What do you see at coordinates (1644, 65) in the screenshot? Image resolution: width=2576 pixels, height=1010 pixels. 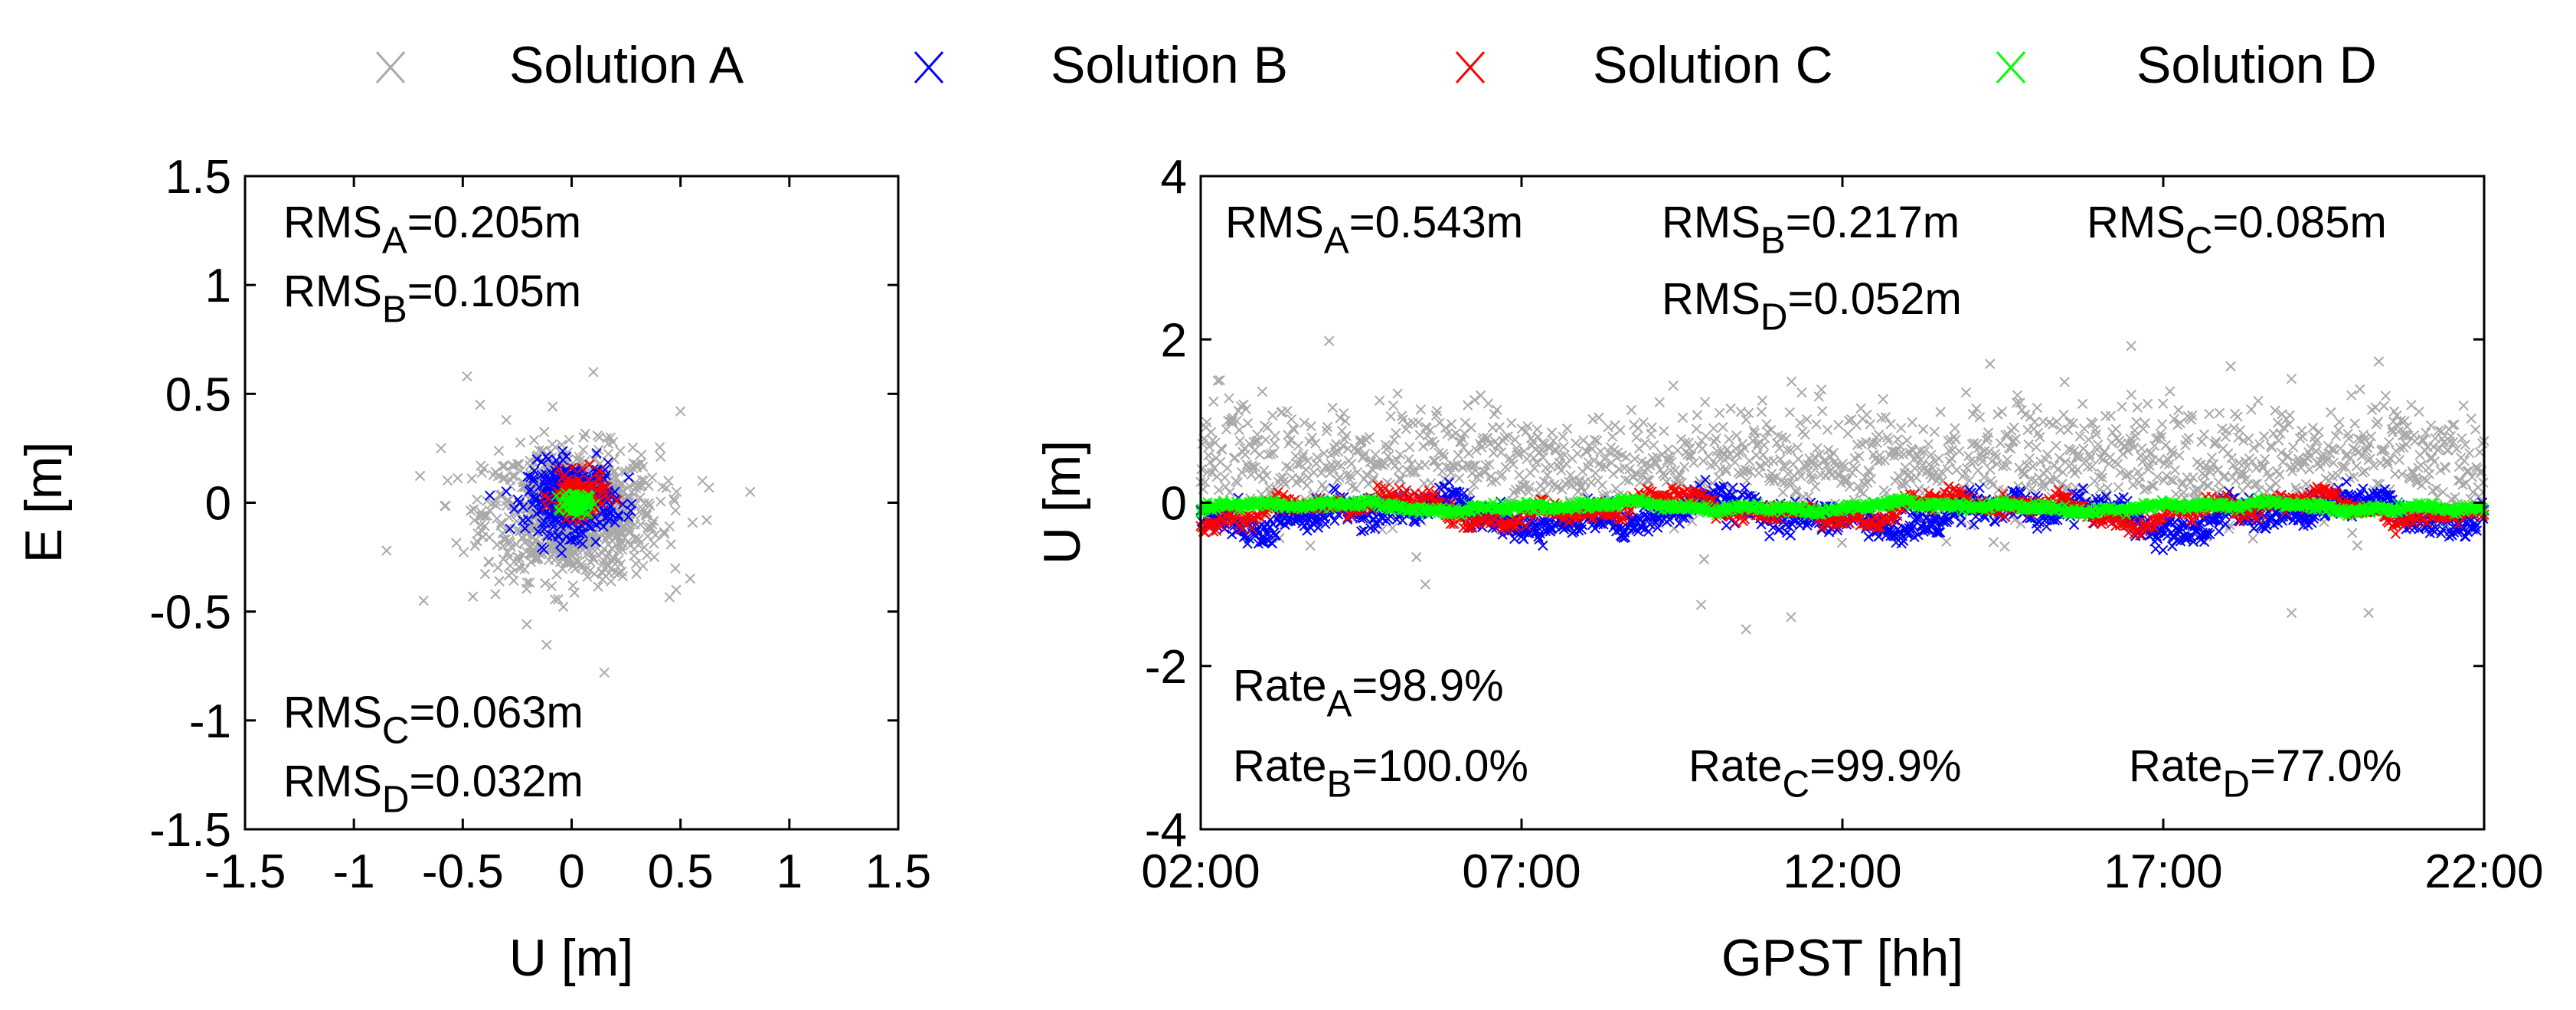 I see `legend-item-c: Solution C` at bounding box center [1644, 65].